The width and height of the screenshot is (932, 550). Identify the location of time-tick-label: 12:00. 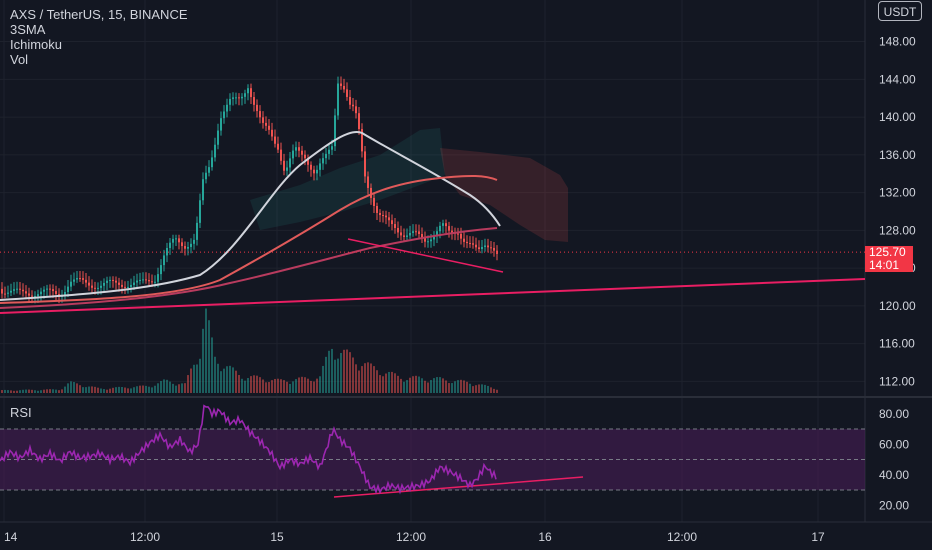
(682, 537).